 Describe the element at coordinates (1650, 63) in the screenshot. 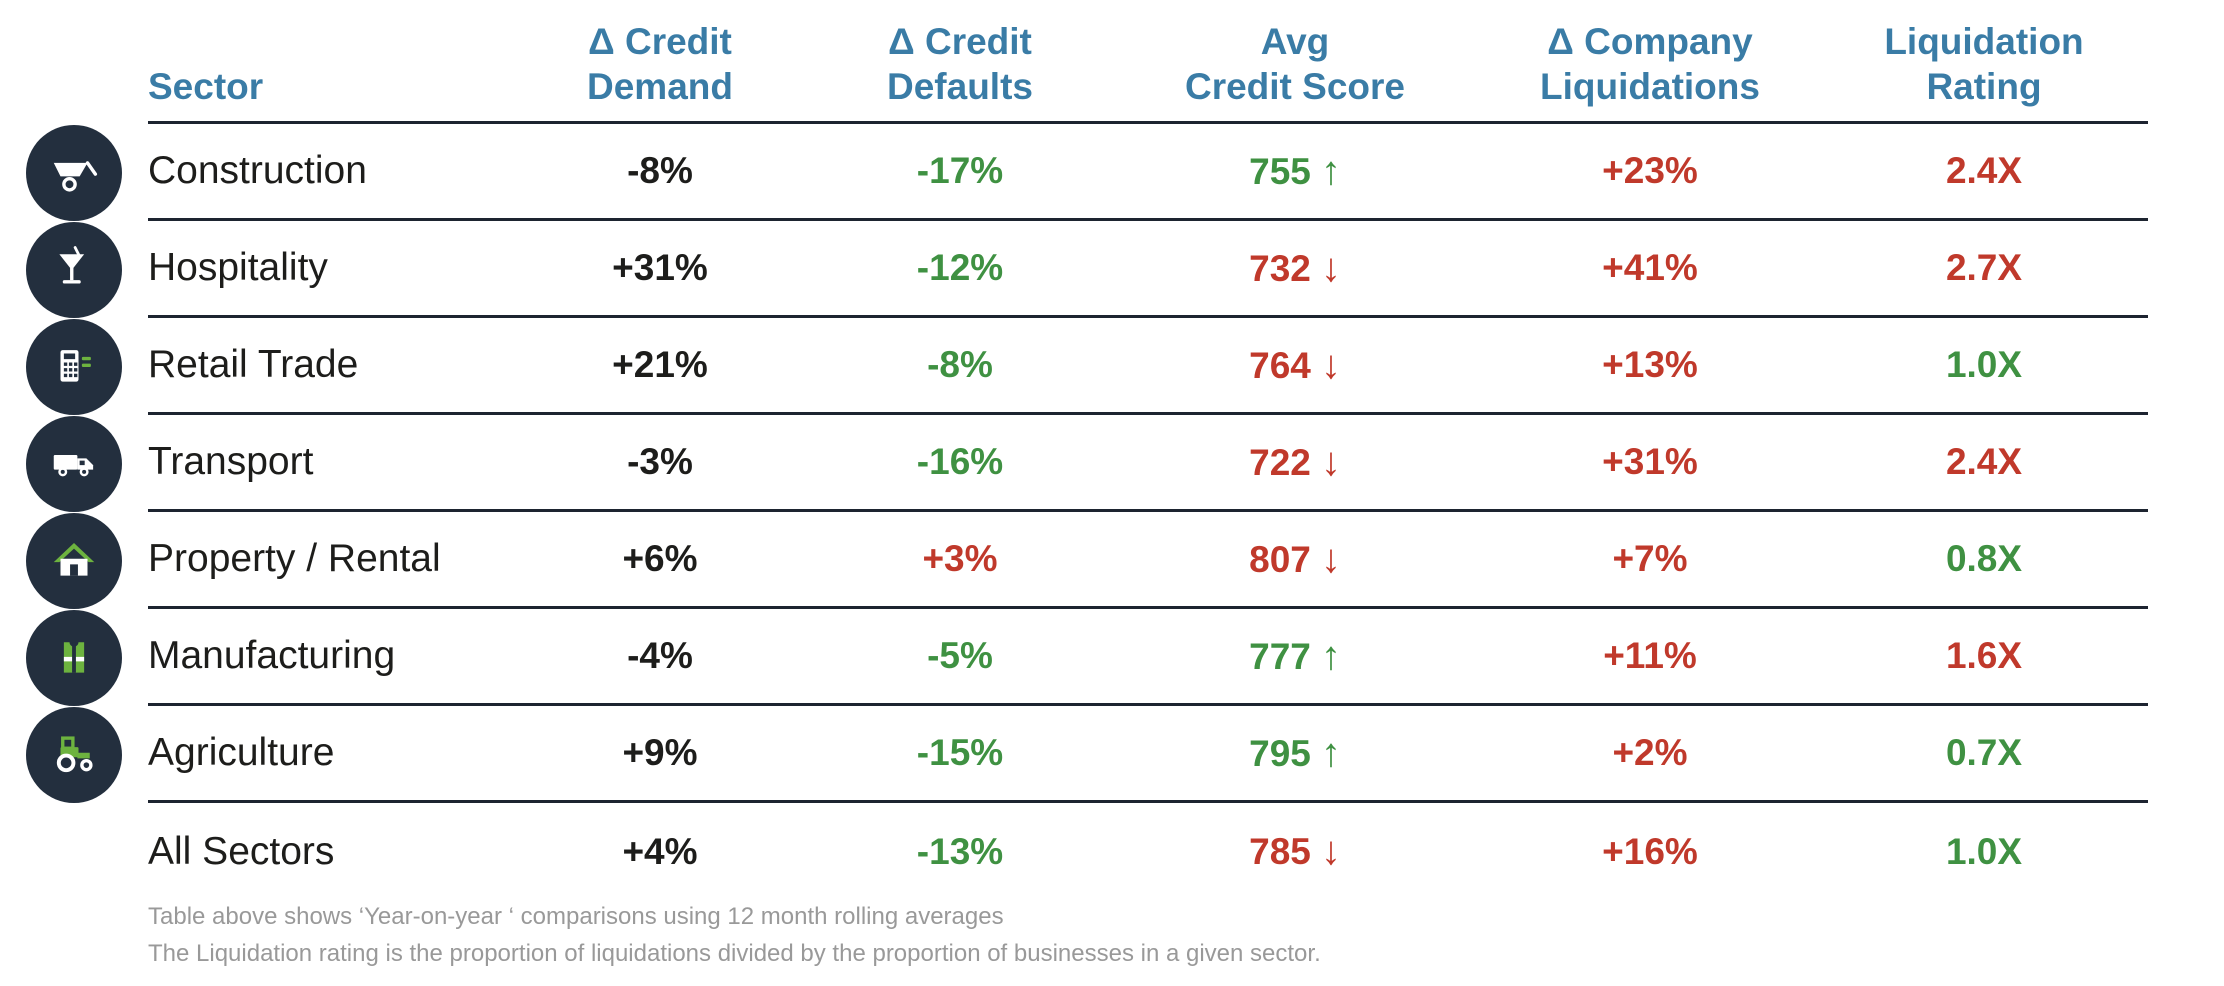

I see `column-header-company-liquidations: Δ Company Liquidations` at that location.